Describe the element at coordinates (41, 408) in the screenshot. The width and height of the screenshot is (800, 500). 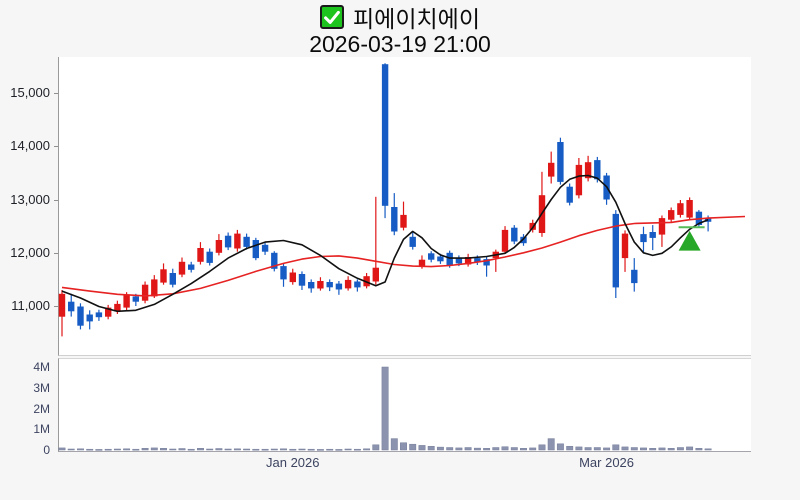
I see `volume-axis-label: 2M` at that location.